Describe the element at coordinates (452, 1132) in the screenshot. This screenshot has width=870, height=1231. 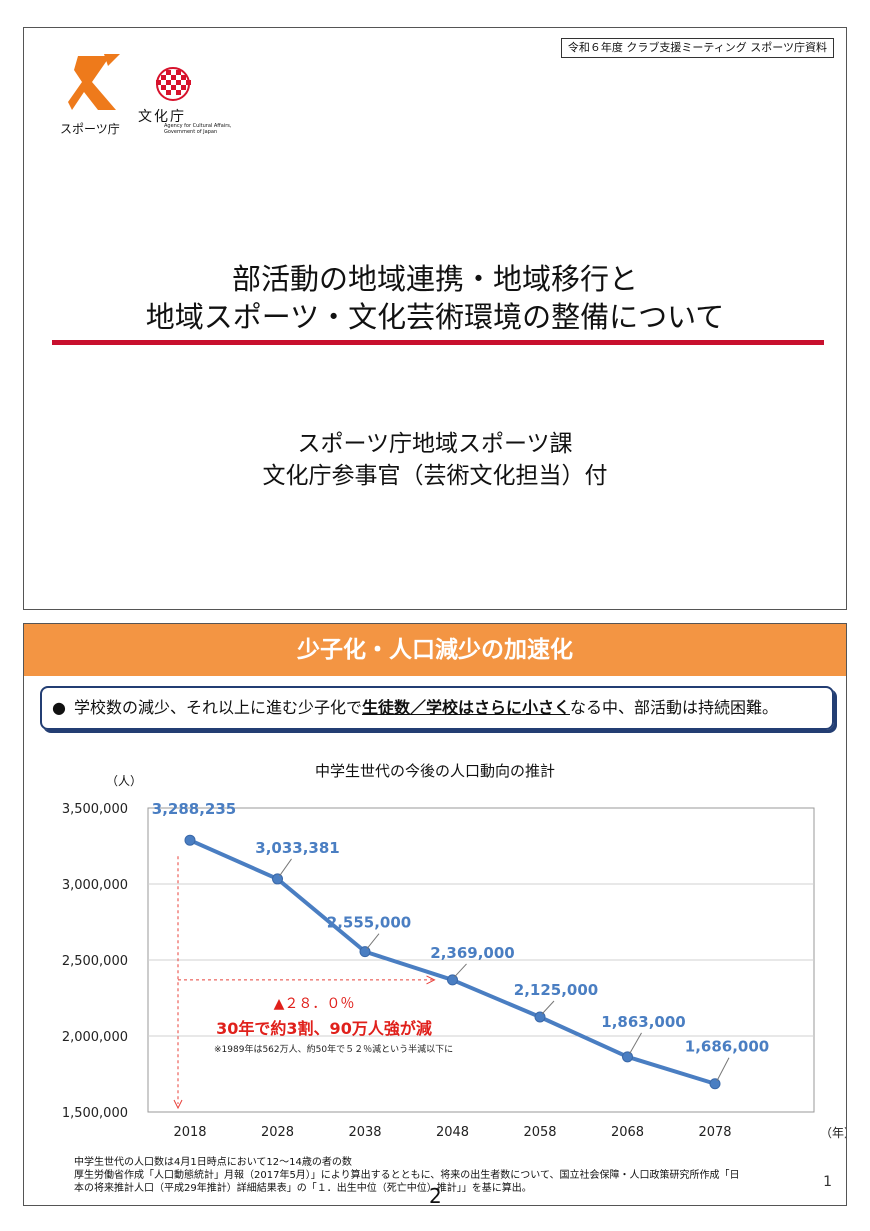
I see `x-tick-label: 2048` at that location.